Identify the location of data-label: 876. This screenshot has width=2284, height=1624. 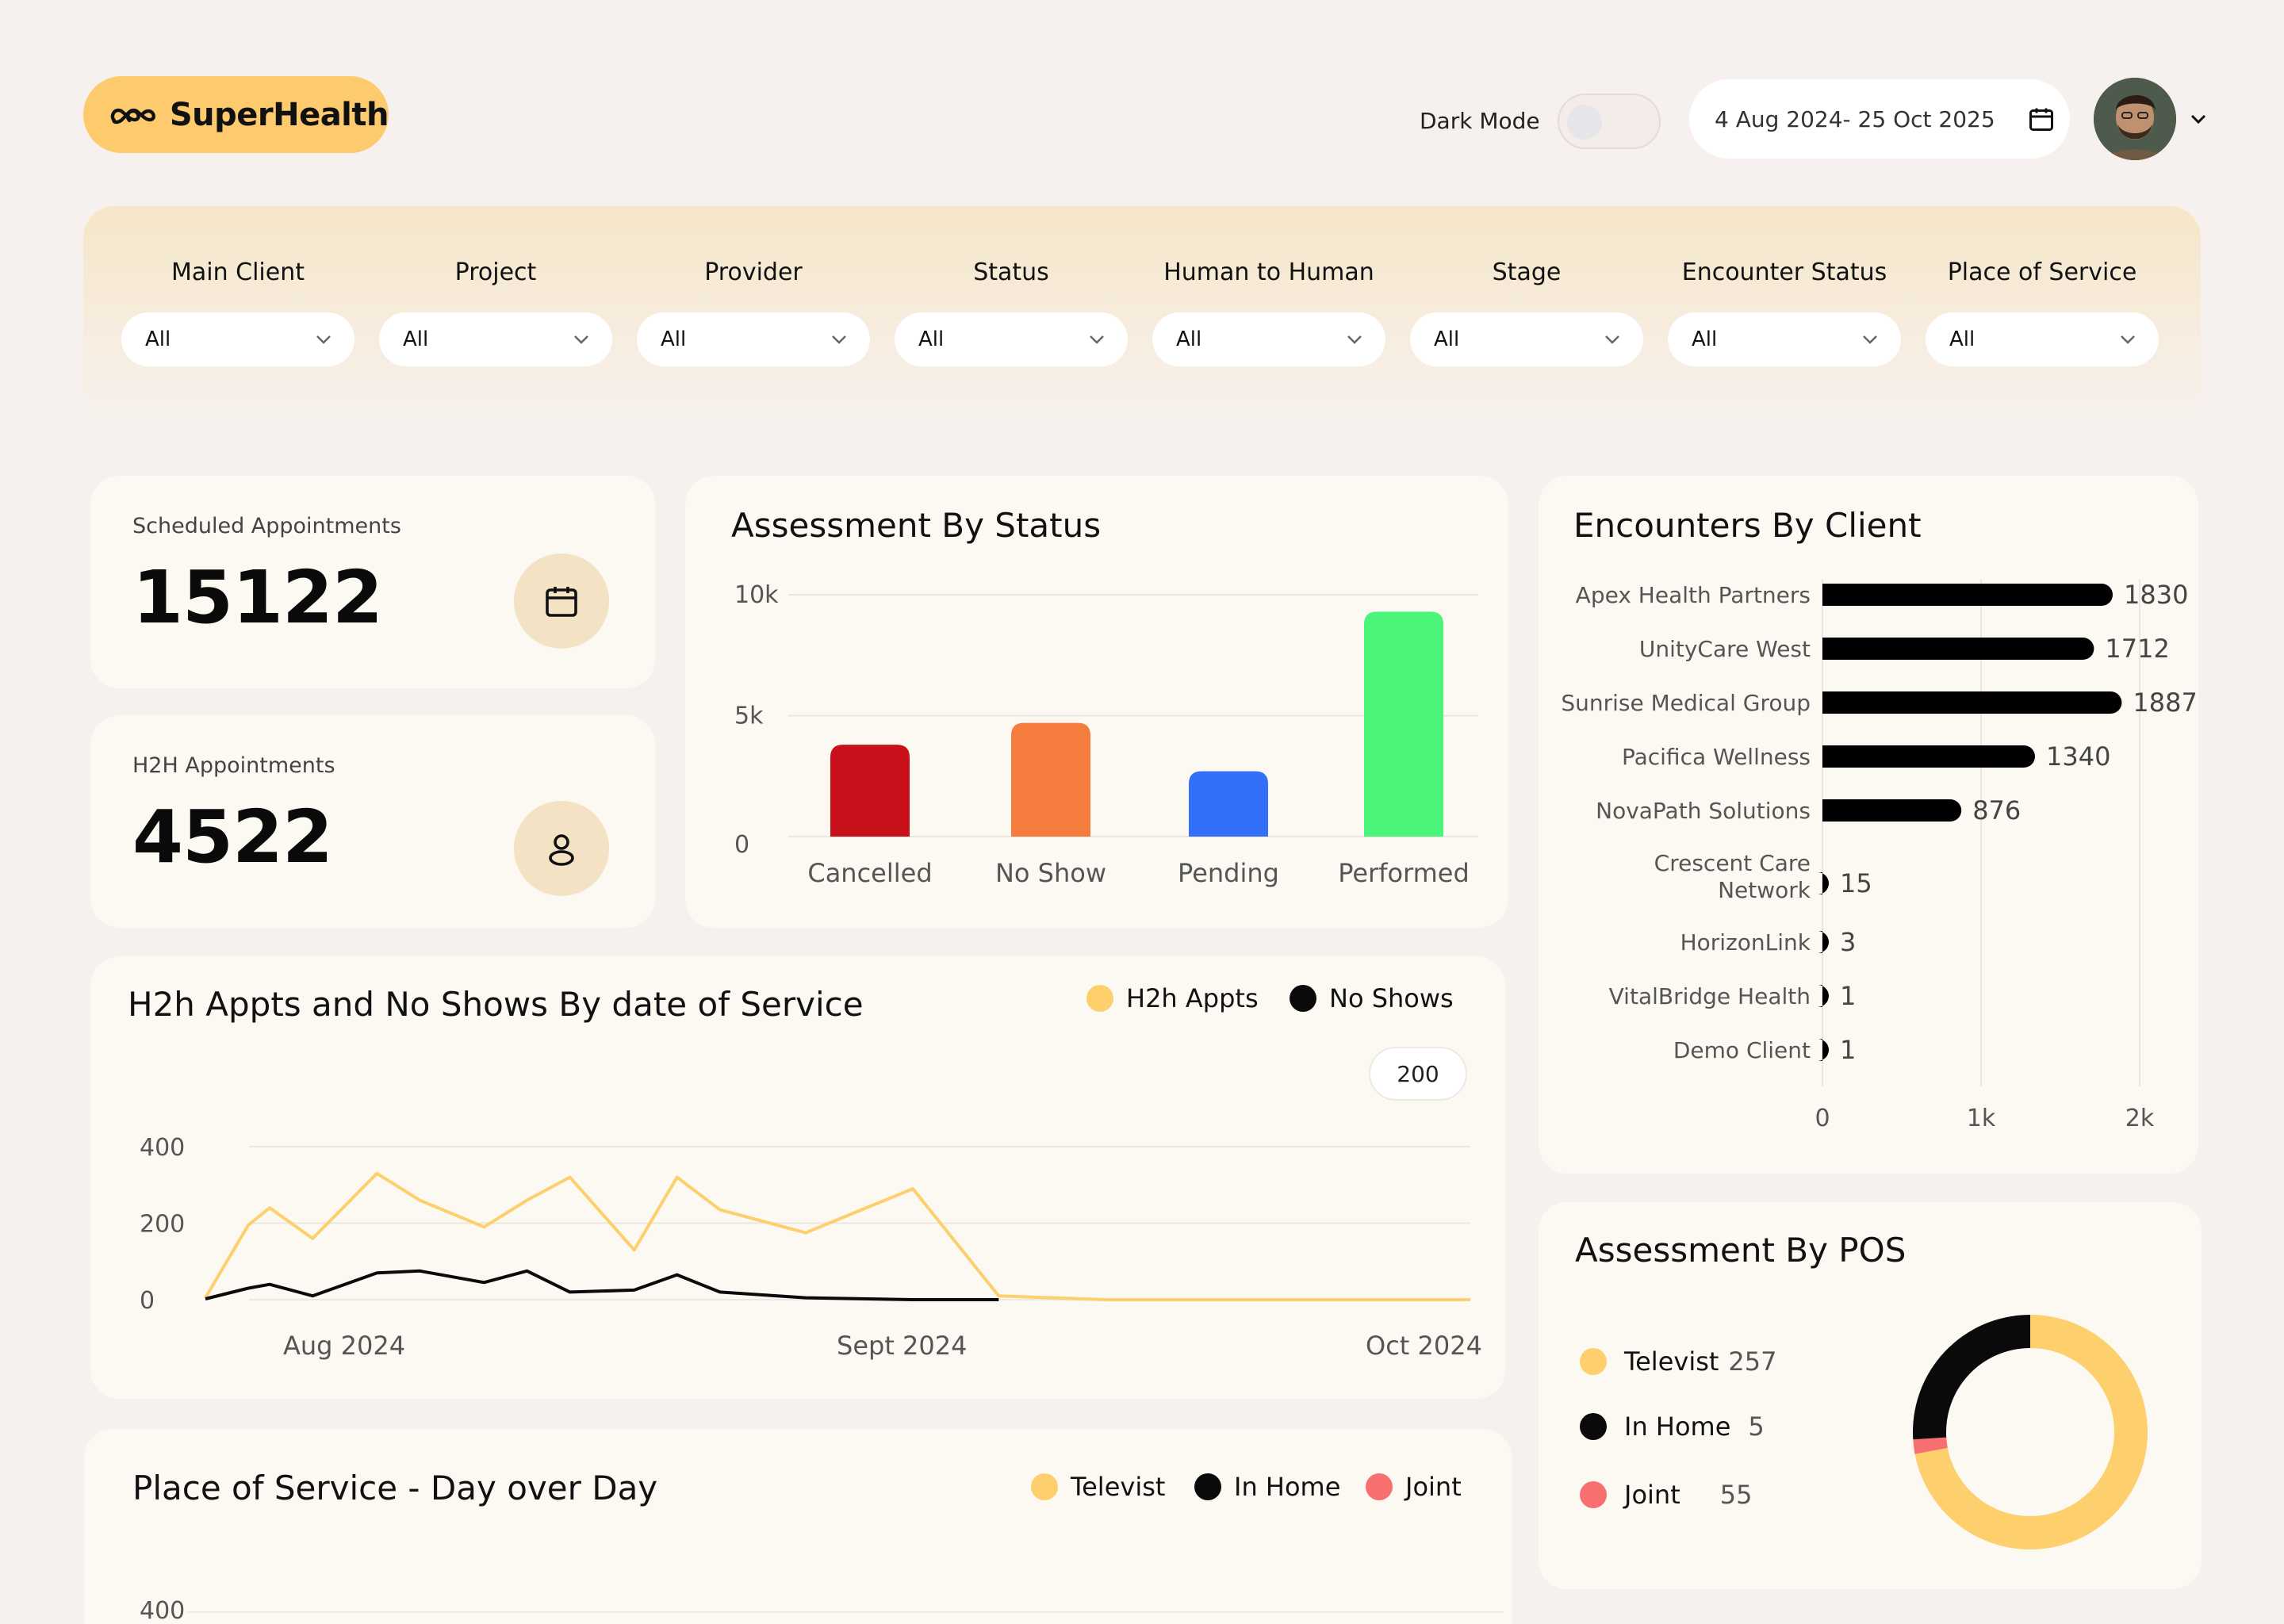
(1996, 810).